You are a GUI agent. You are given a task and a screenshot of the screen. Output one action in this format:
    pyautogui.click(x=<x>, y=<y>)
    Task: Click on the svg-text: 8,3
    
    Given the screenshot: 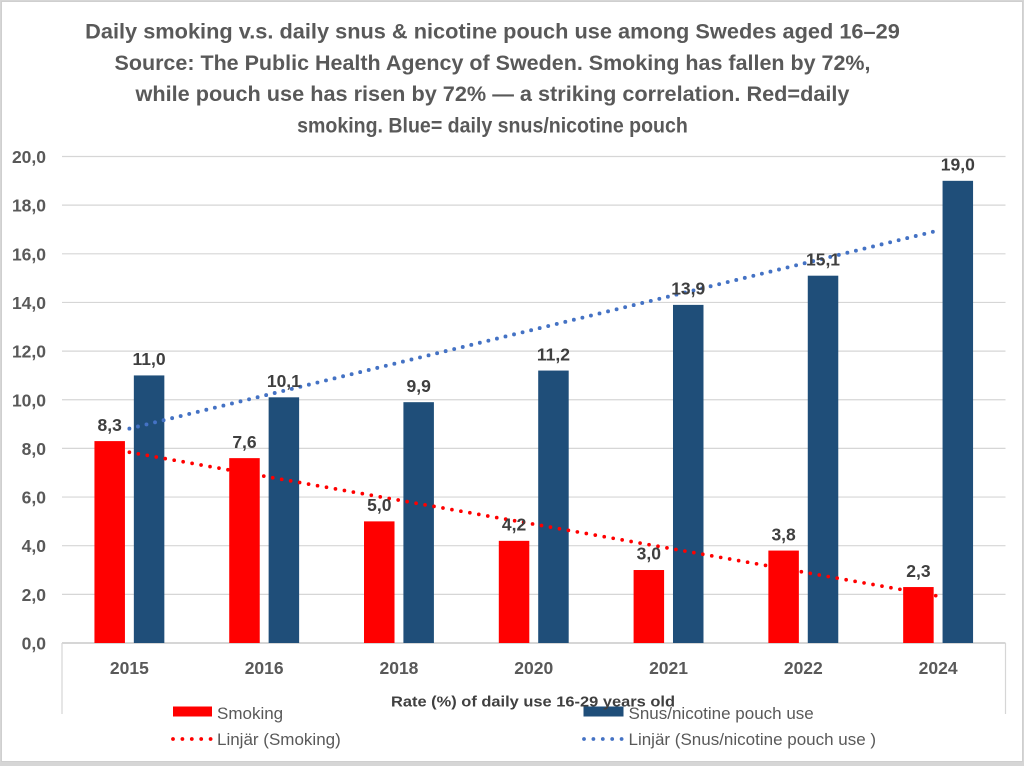 What is the action you would take?
    pyautogui.click(x=110, y=425)
    